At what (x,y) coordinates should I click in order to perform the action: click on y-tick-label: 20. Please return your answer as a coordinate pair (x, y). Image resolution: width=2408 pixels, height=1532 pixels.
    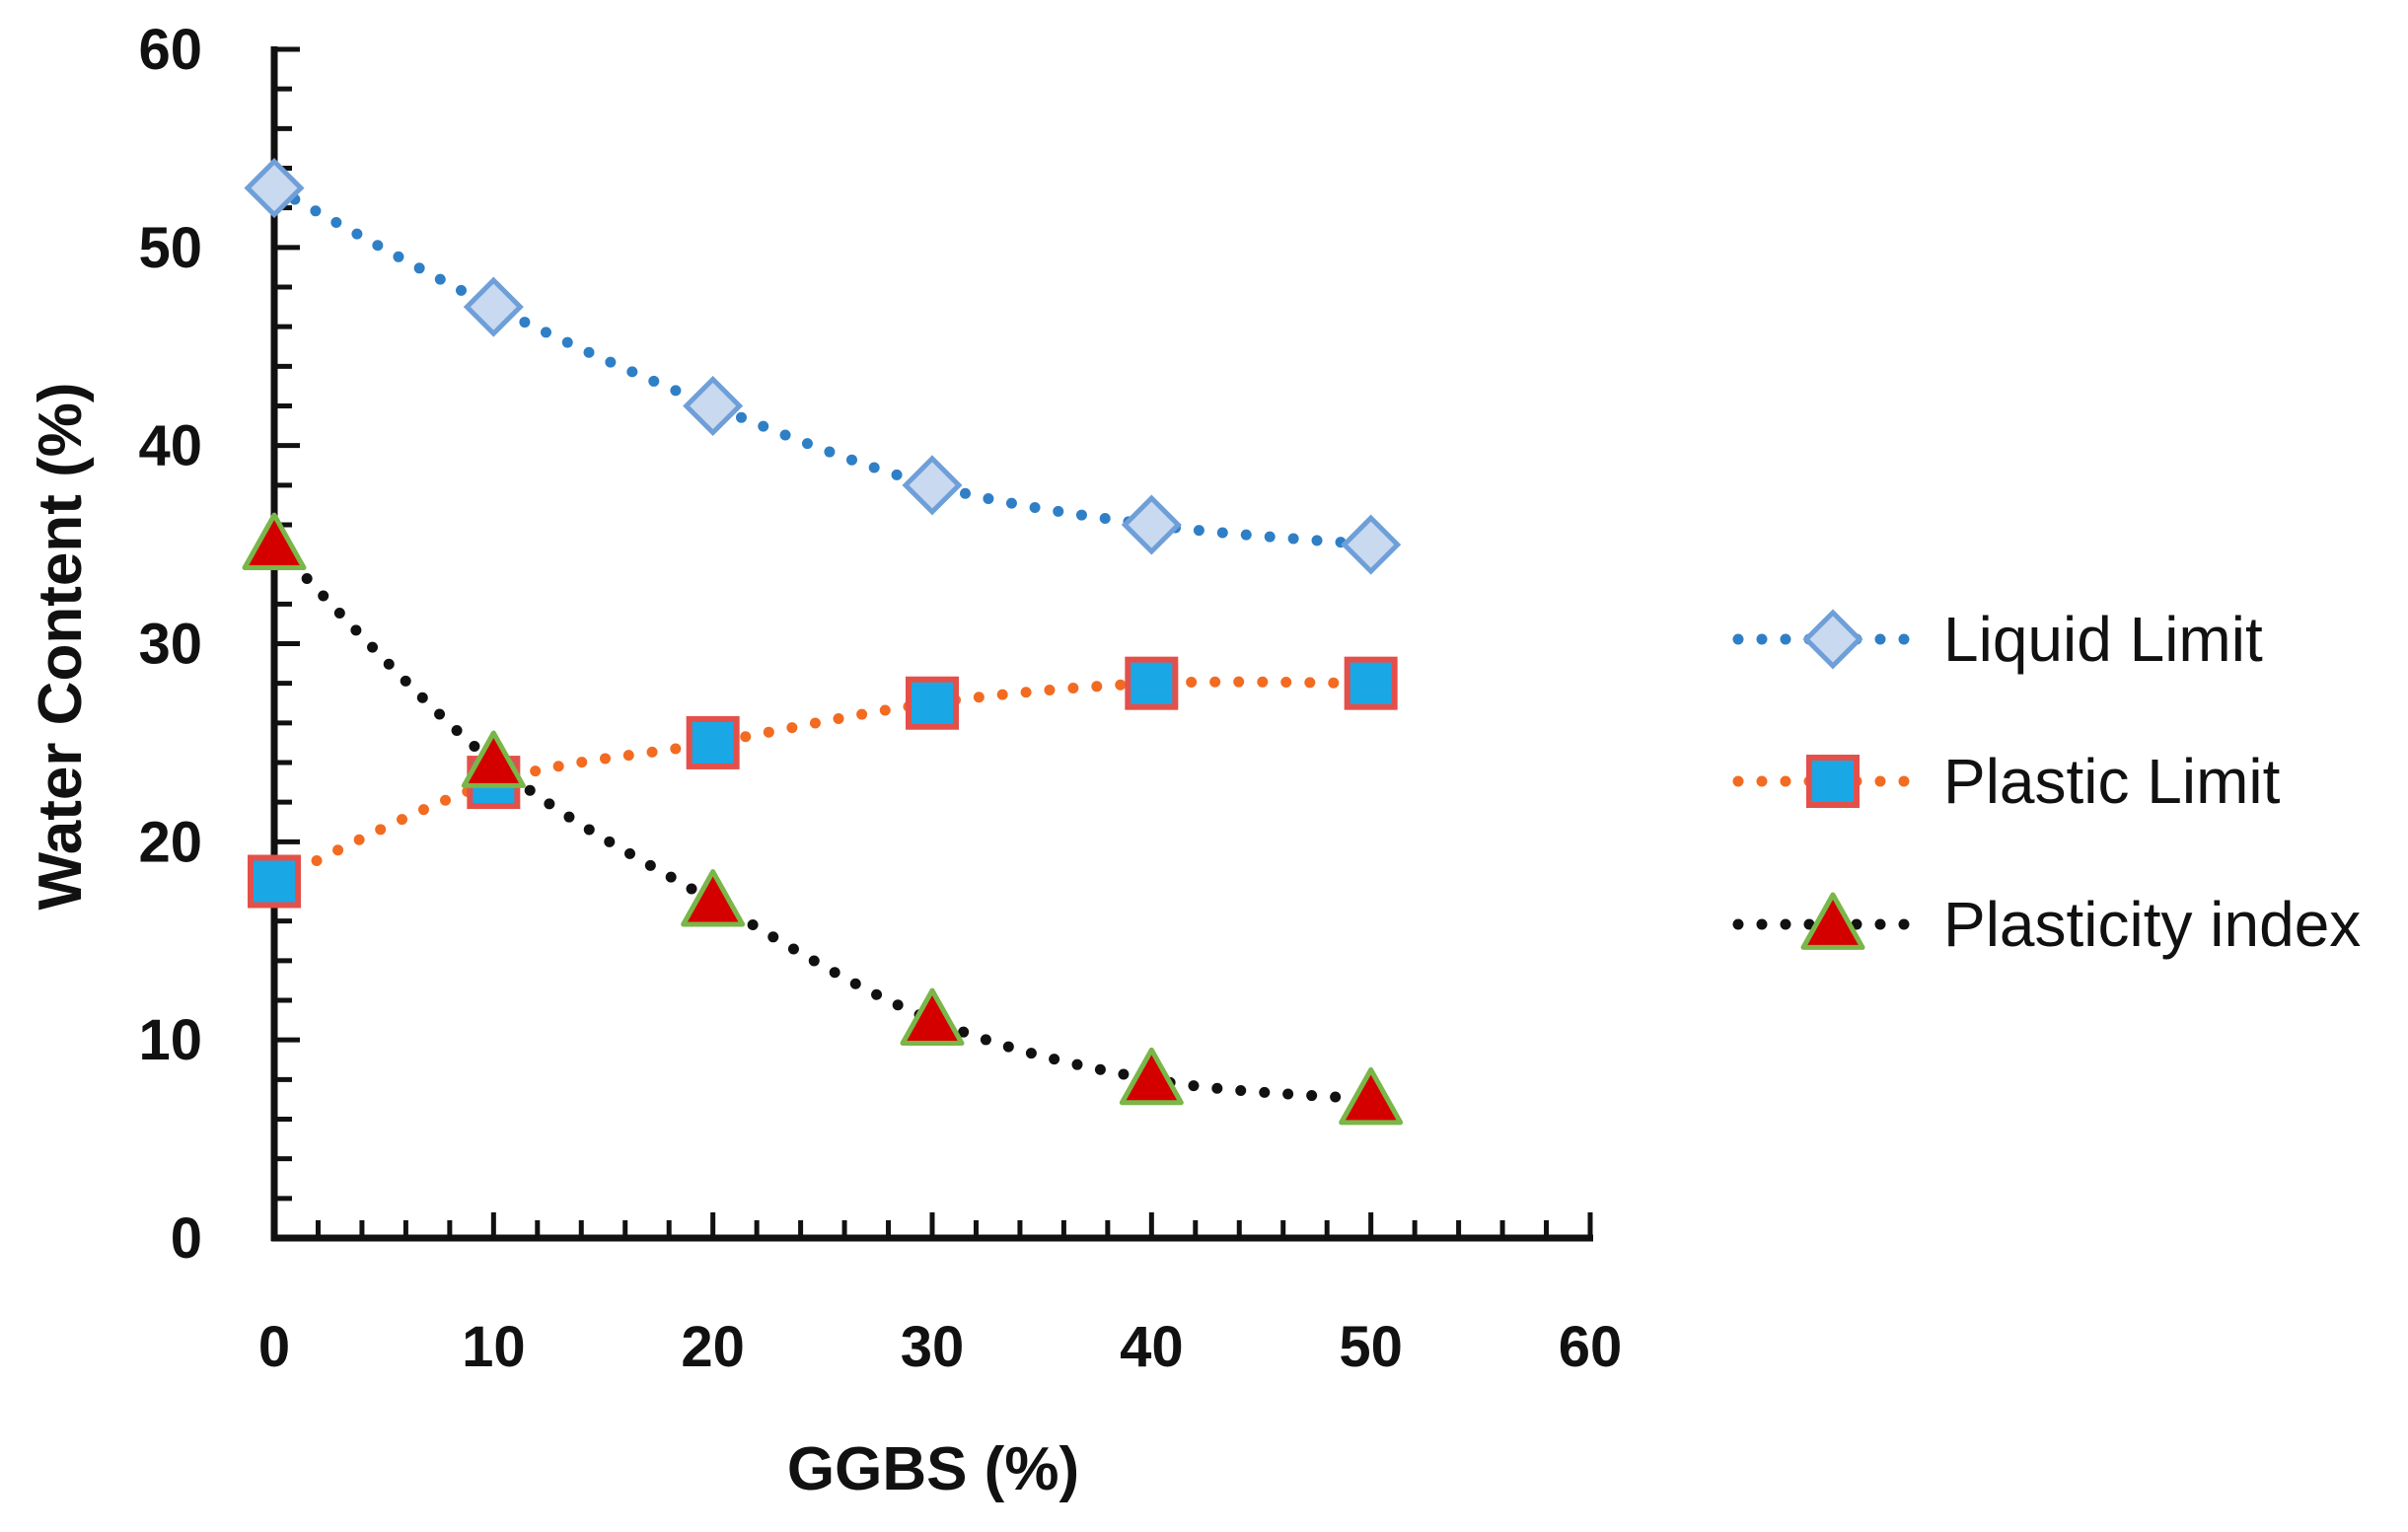
    Looking at the image, I should click on (170, 842).